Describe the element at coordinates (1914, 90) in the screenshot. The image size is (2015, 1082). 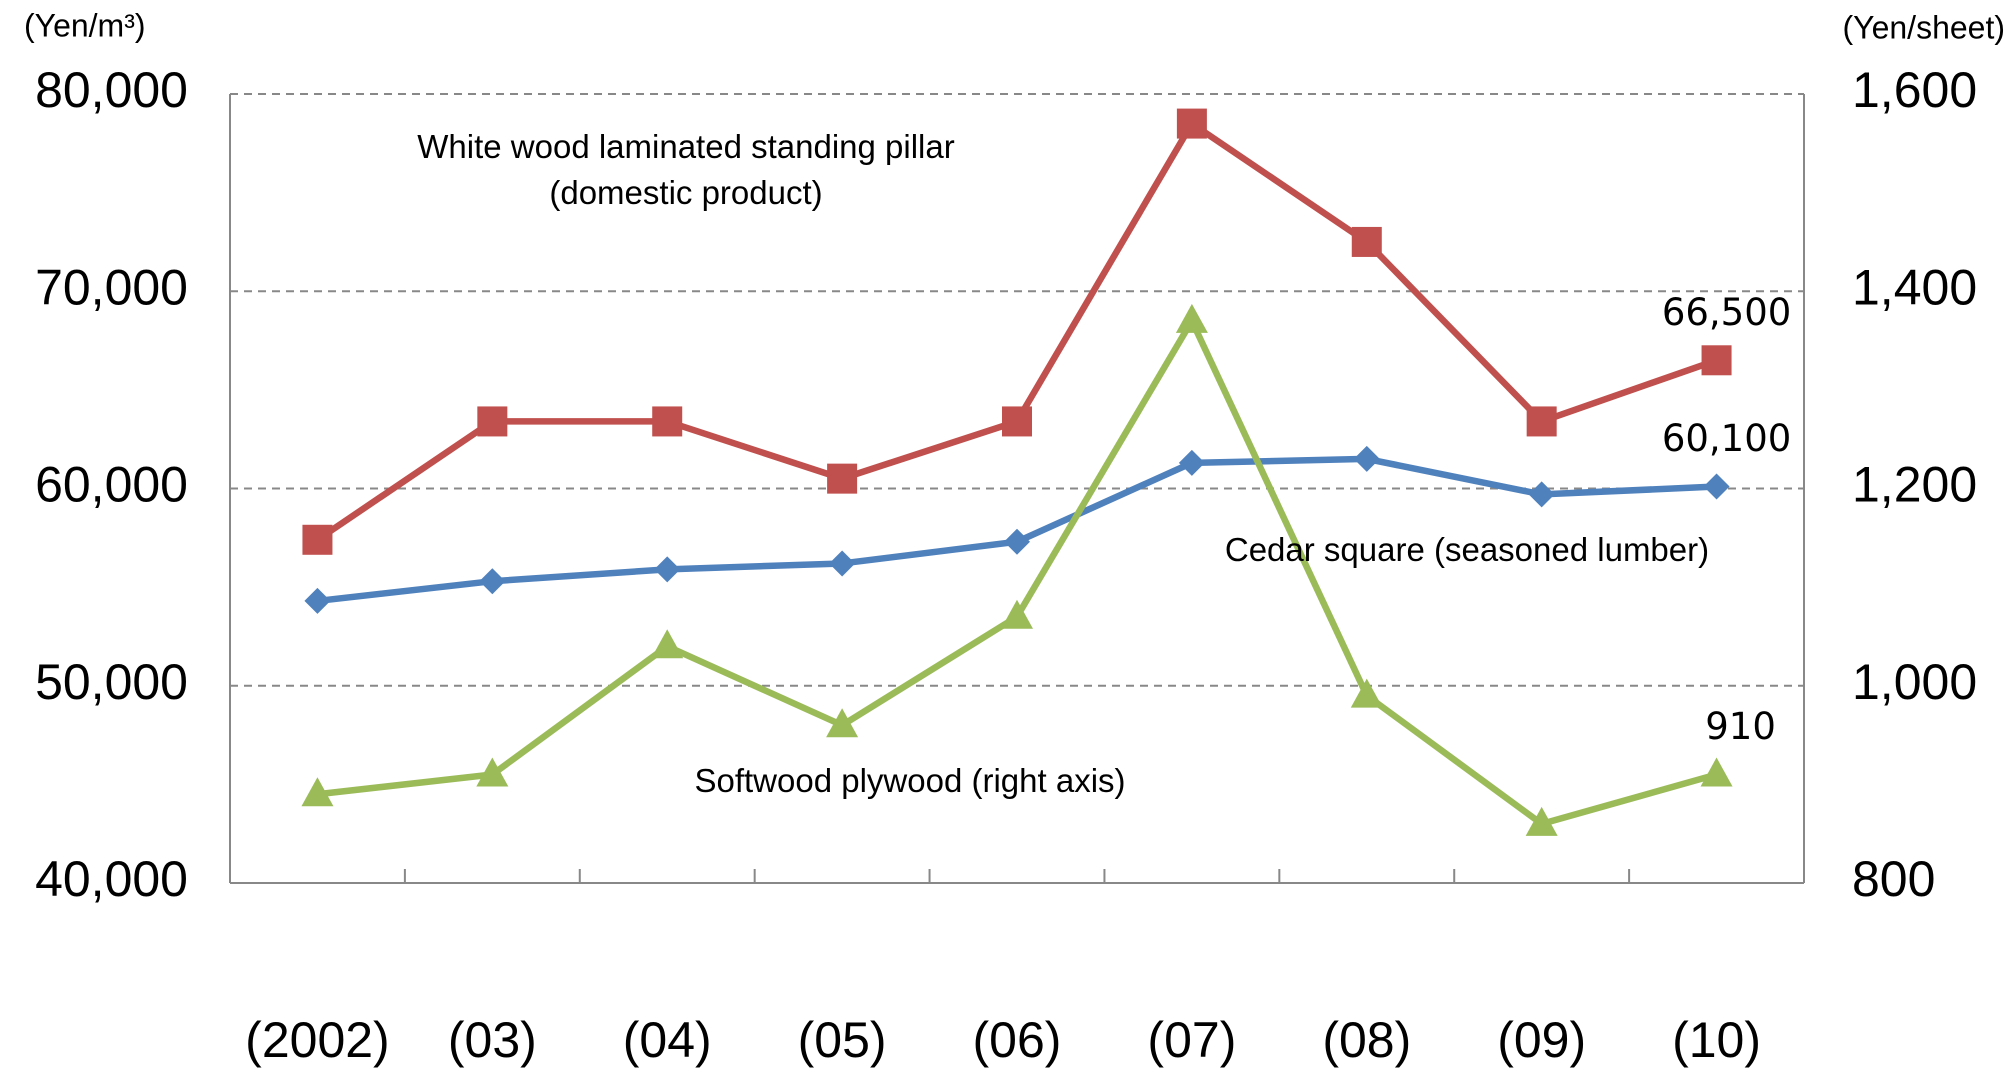
I see `y2-tick-label: 1,600` at that location.